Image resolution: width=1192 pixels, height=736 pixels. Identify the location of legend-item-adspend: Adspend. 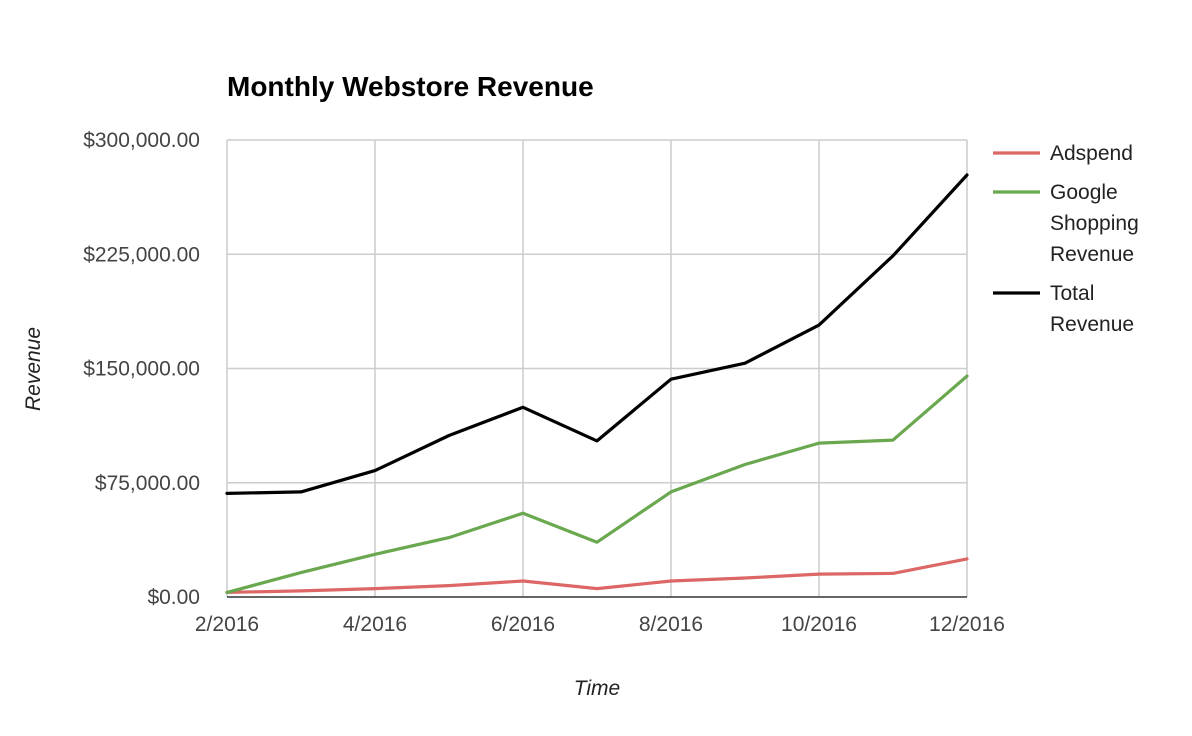
(1063, 153).